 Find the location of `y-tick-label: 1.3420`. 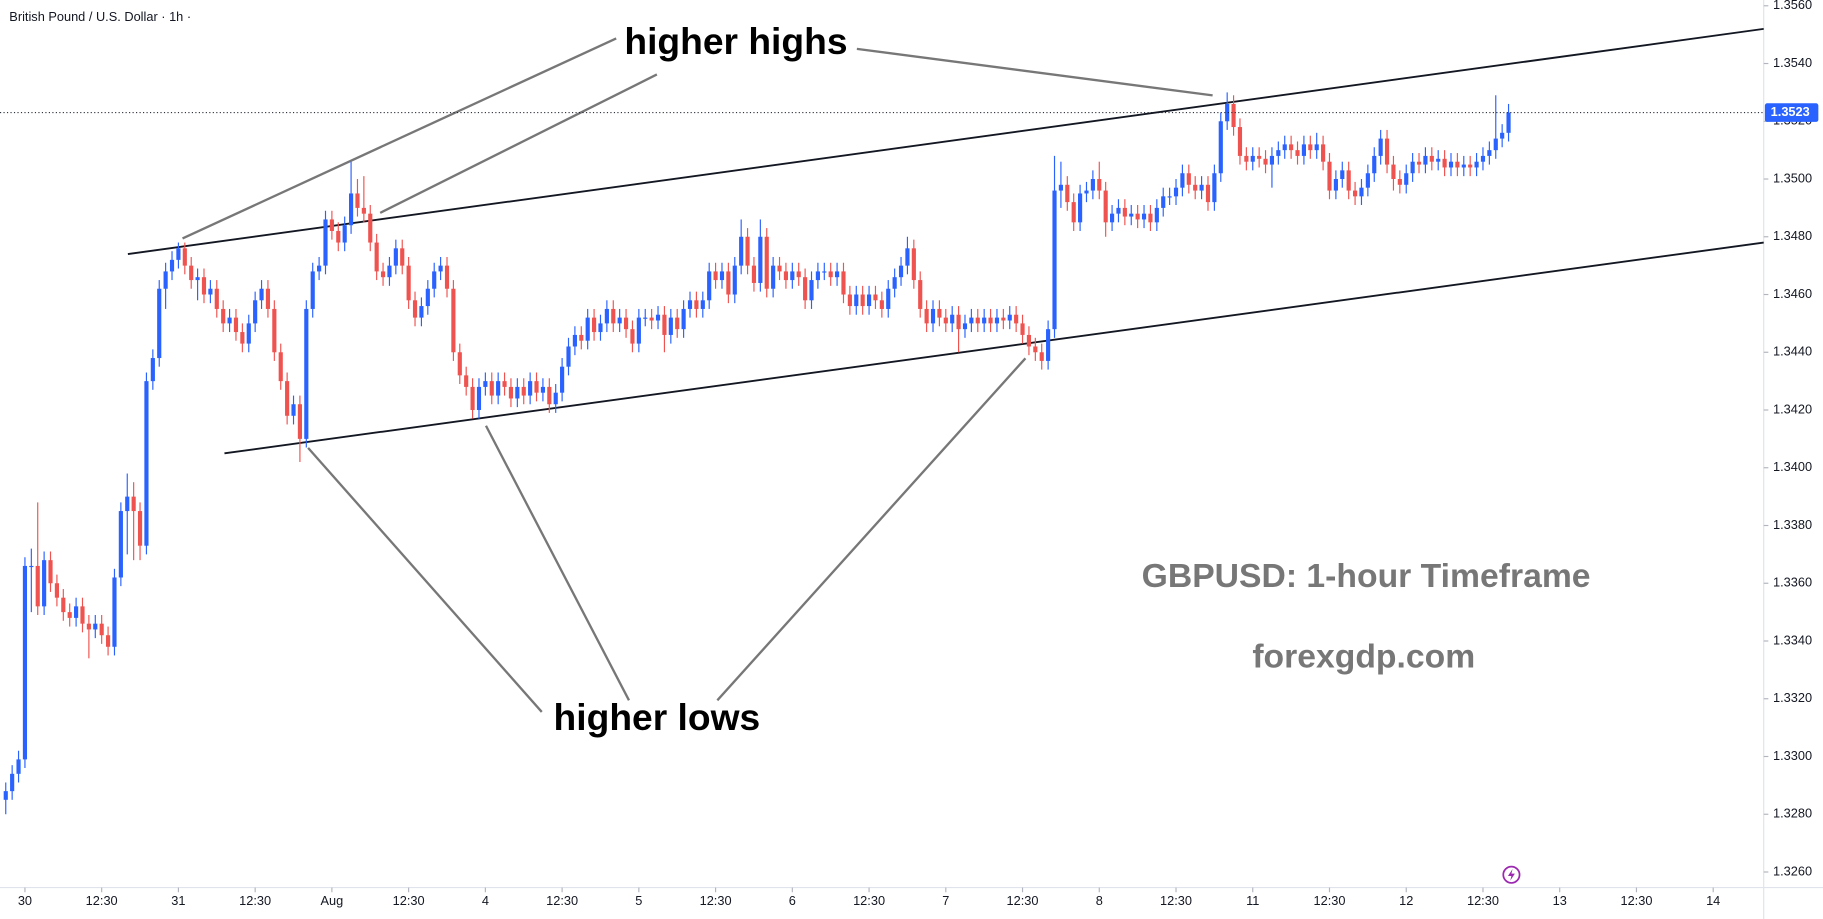

y-tick-label: 1.3420 is located at coordinates (1792, 408).